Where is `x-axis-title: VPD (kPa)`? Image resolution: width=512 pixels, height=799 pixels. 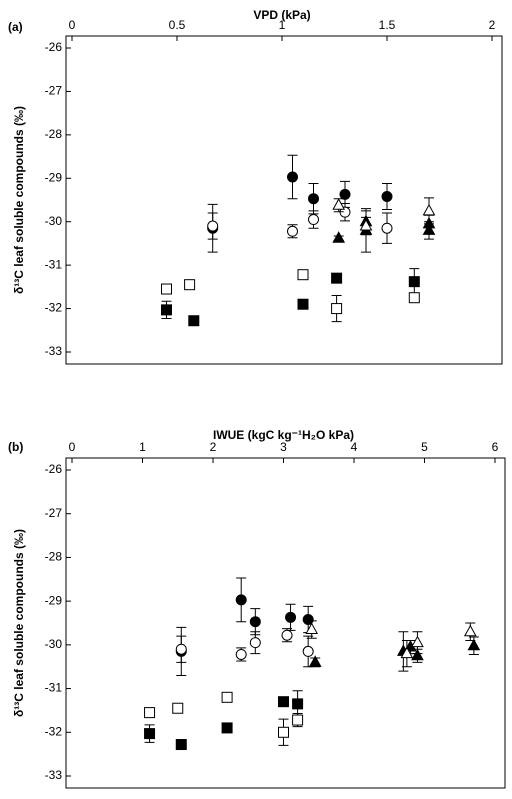
x-axis-title: VPD (kPa) is located at coordinates (281, 15).